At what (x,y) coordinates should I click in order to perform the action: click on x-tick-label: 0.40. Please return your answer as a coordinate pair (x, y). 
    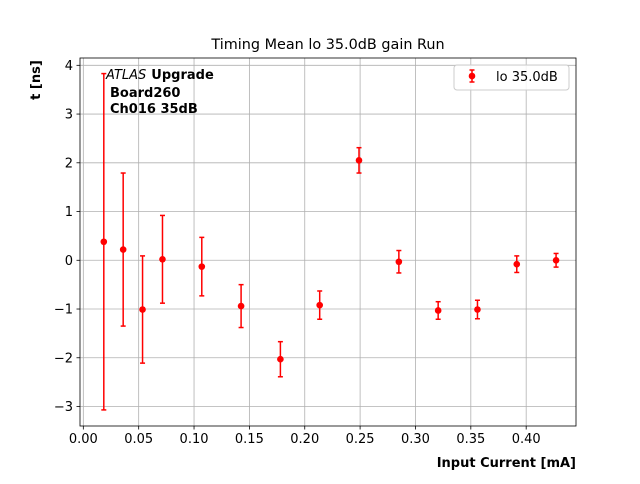
    Looking at the image, I should click on (526, 439).